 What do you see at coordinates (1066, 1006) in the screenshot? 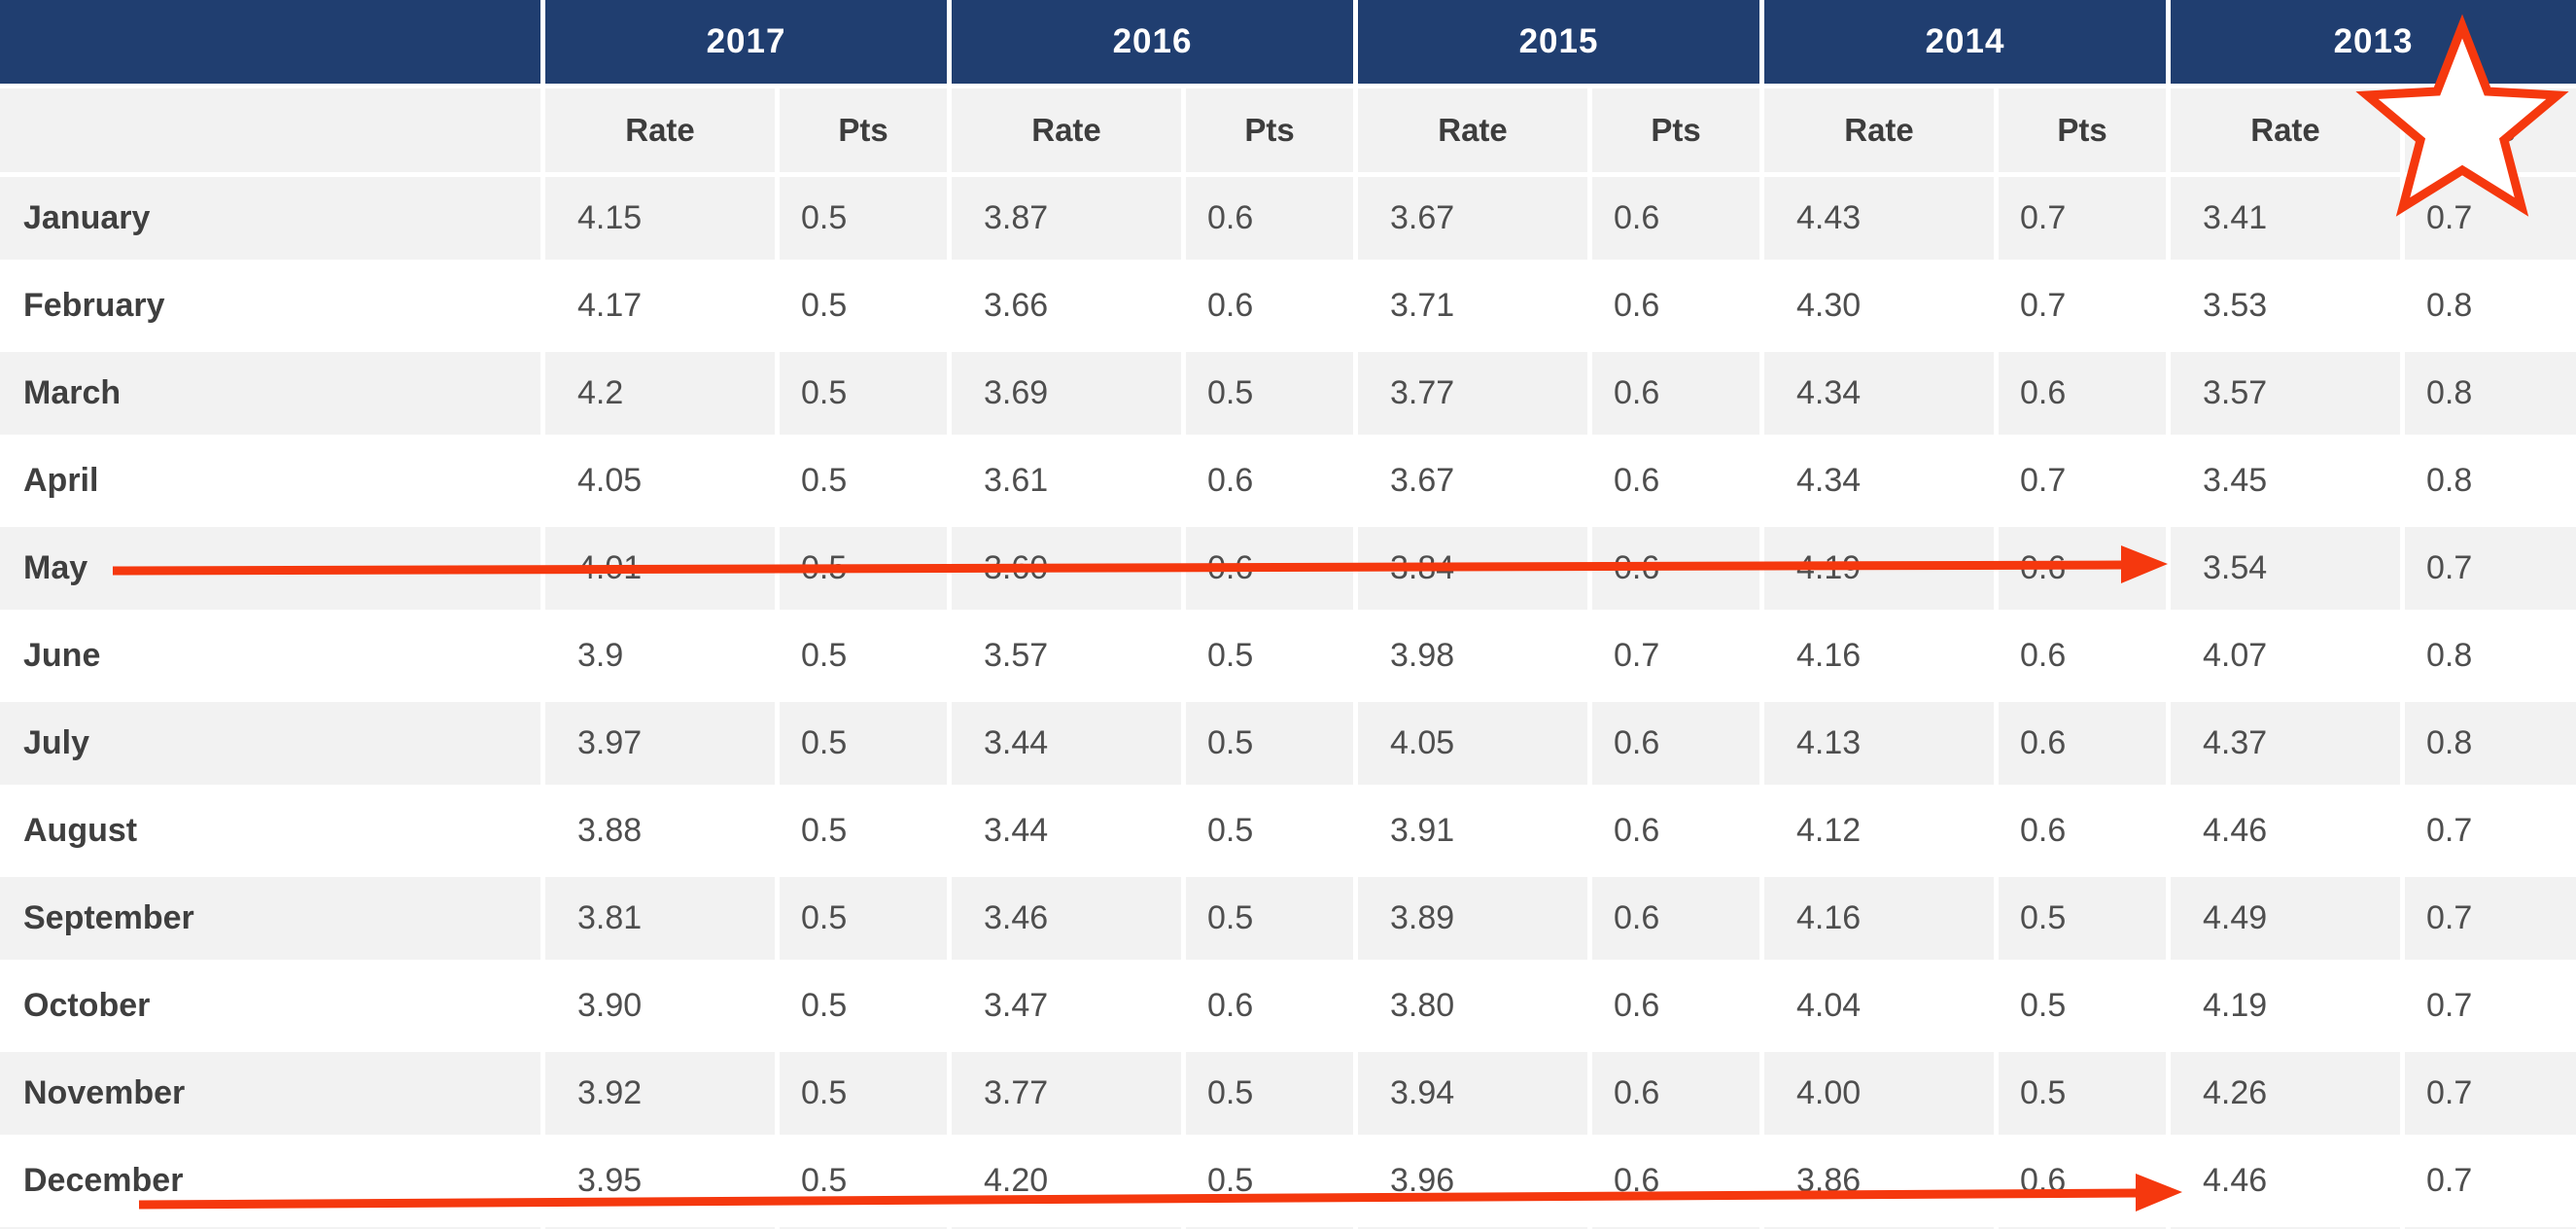
I see `rate-value-cell: 3.47` at bounding box center [1066, 1006].